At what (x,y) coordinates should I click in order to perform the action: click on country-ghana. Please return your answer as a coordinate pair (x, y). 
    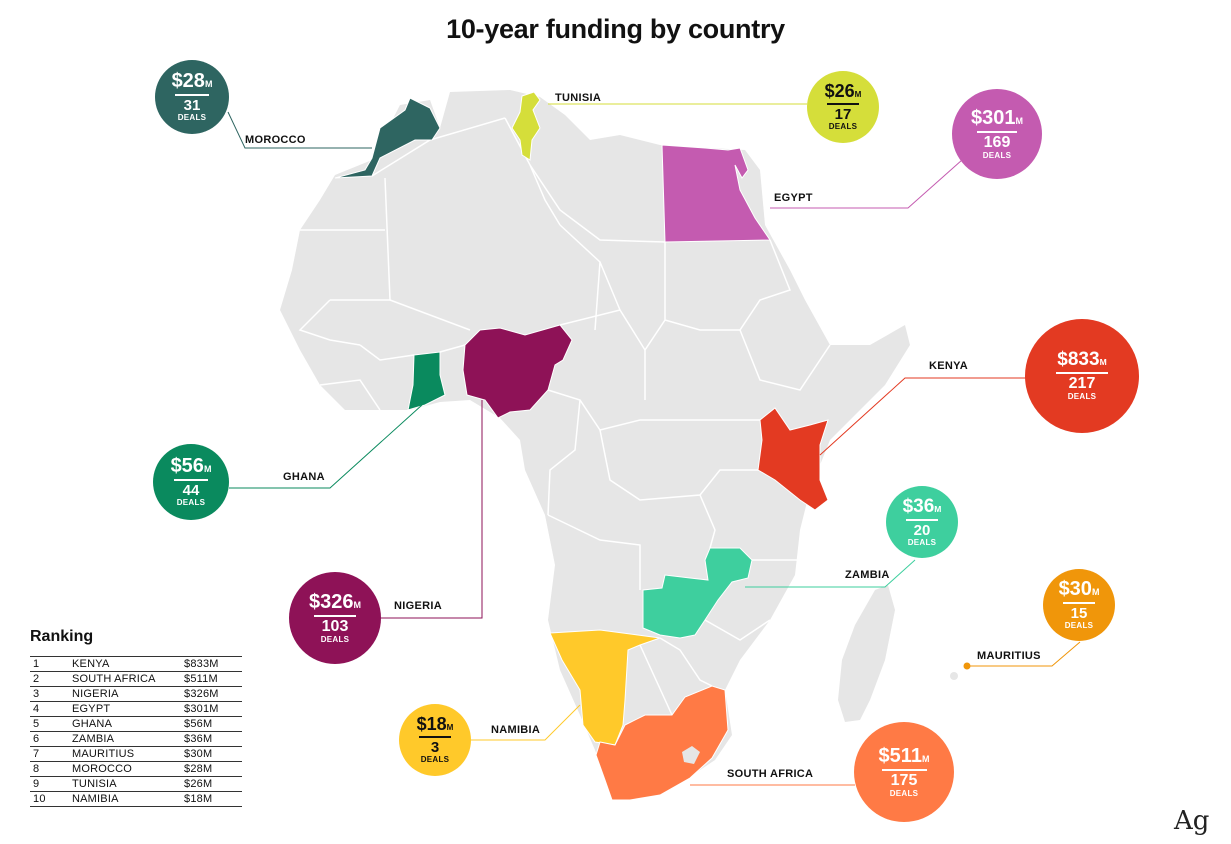
    Looking at the image, I should click on (426, 381).